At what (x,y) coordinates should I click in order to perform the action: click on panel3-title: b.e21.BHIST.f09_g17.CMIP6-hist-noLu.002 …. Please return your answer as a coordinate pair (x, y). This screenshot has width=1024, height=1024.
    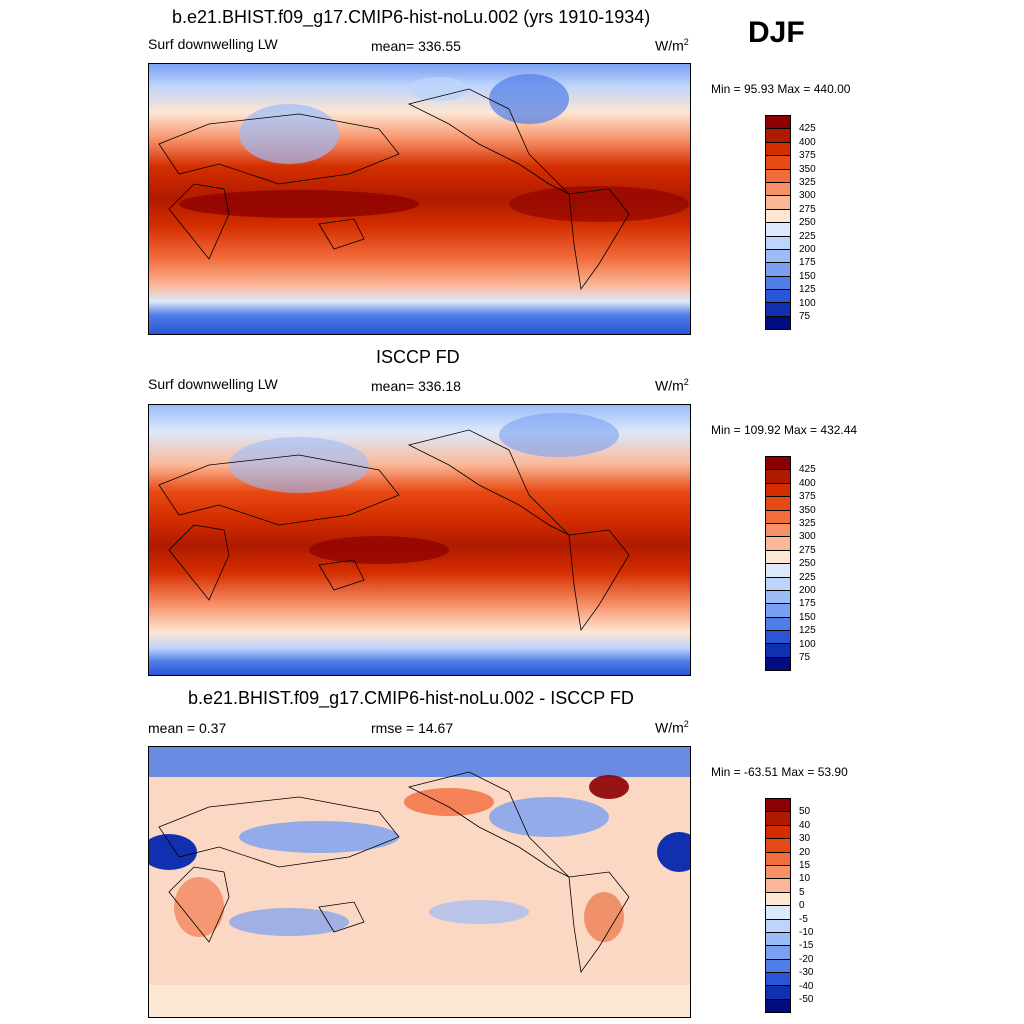
    Looking at the image, I should click on (411, 698).